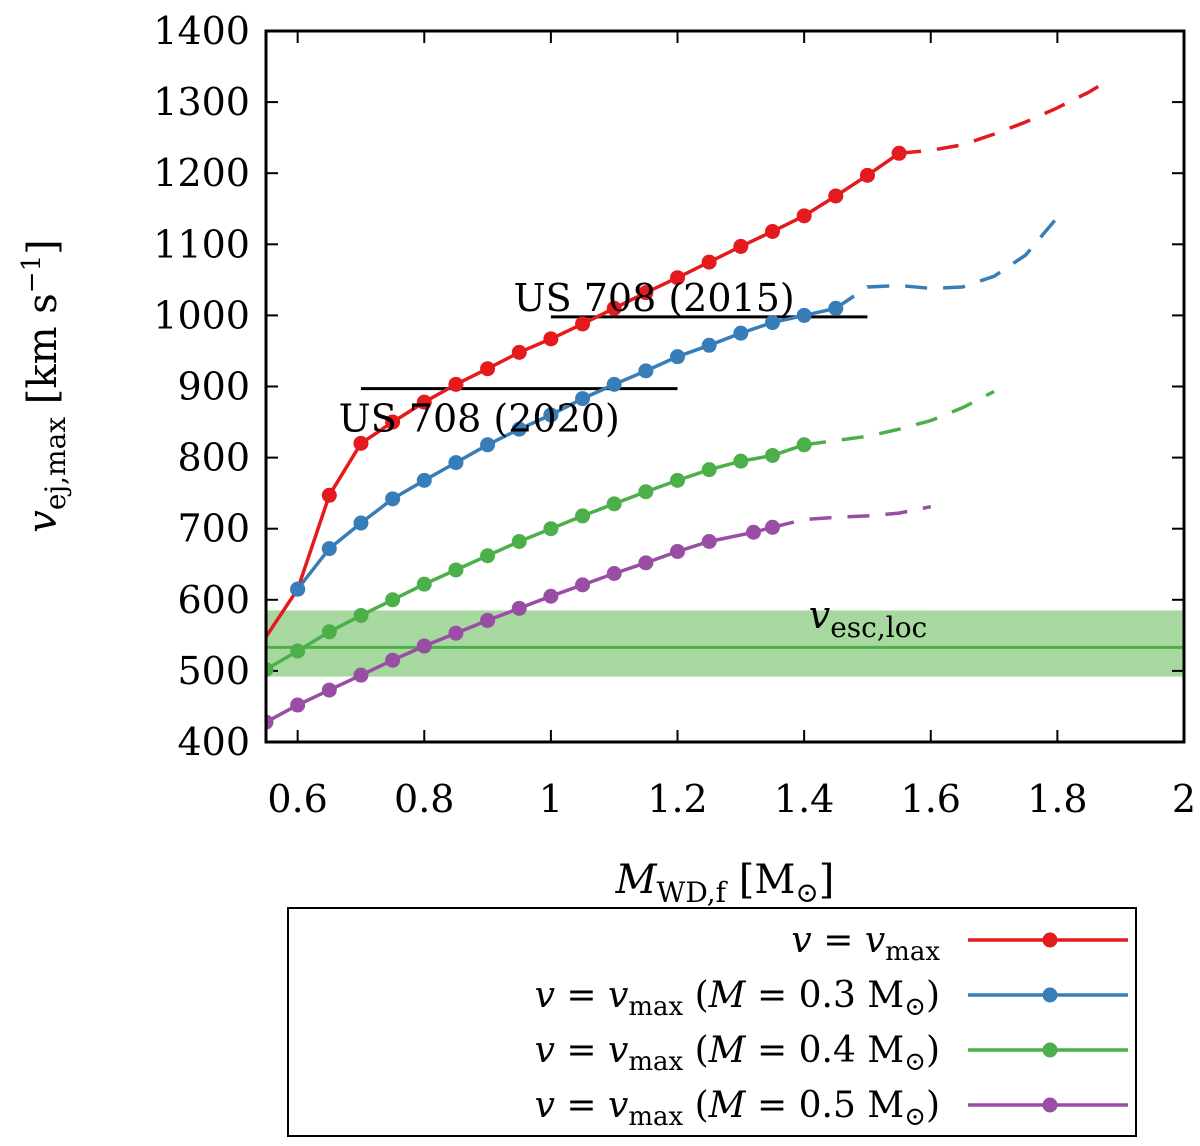  What do you see at coordinates (1057, 799) in the screenshot?
I see `x-tick-label: 1.8` at bounding box center [1057, 799].